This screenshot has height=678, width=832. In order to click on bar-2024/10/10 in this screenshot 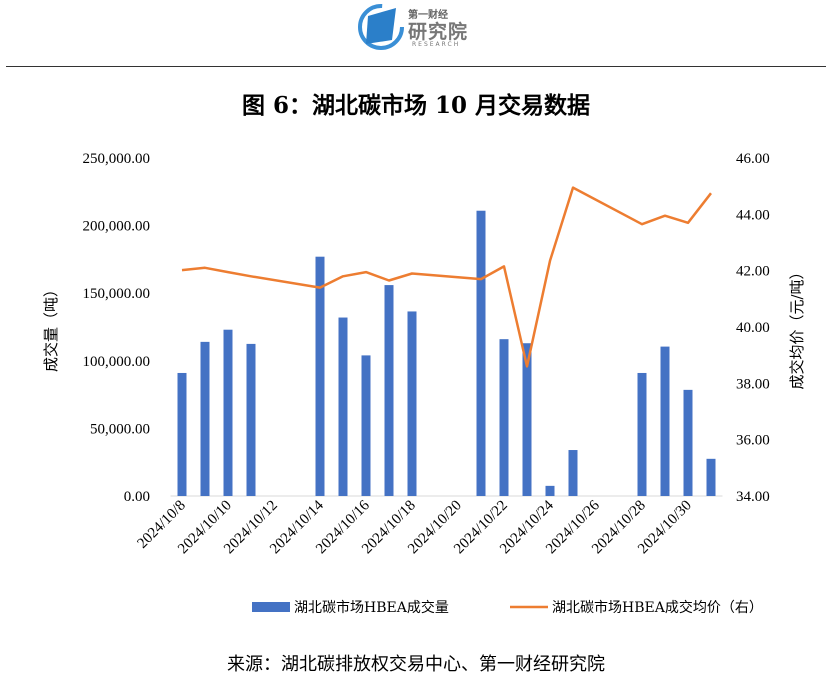, I will do `click(228, 412)`.